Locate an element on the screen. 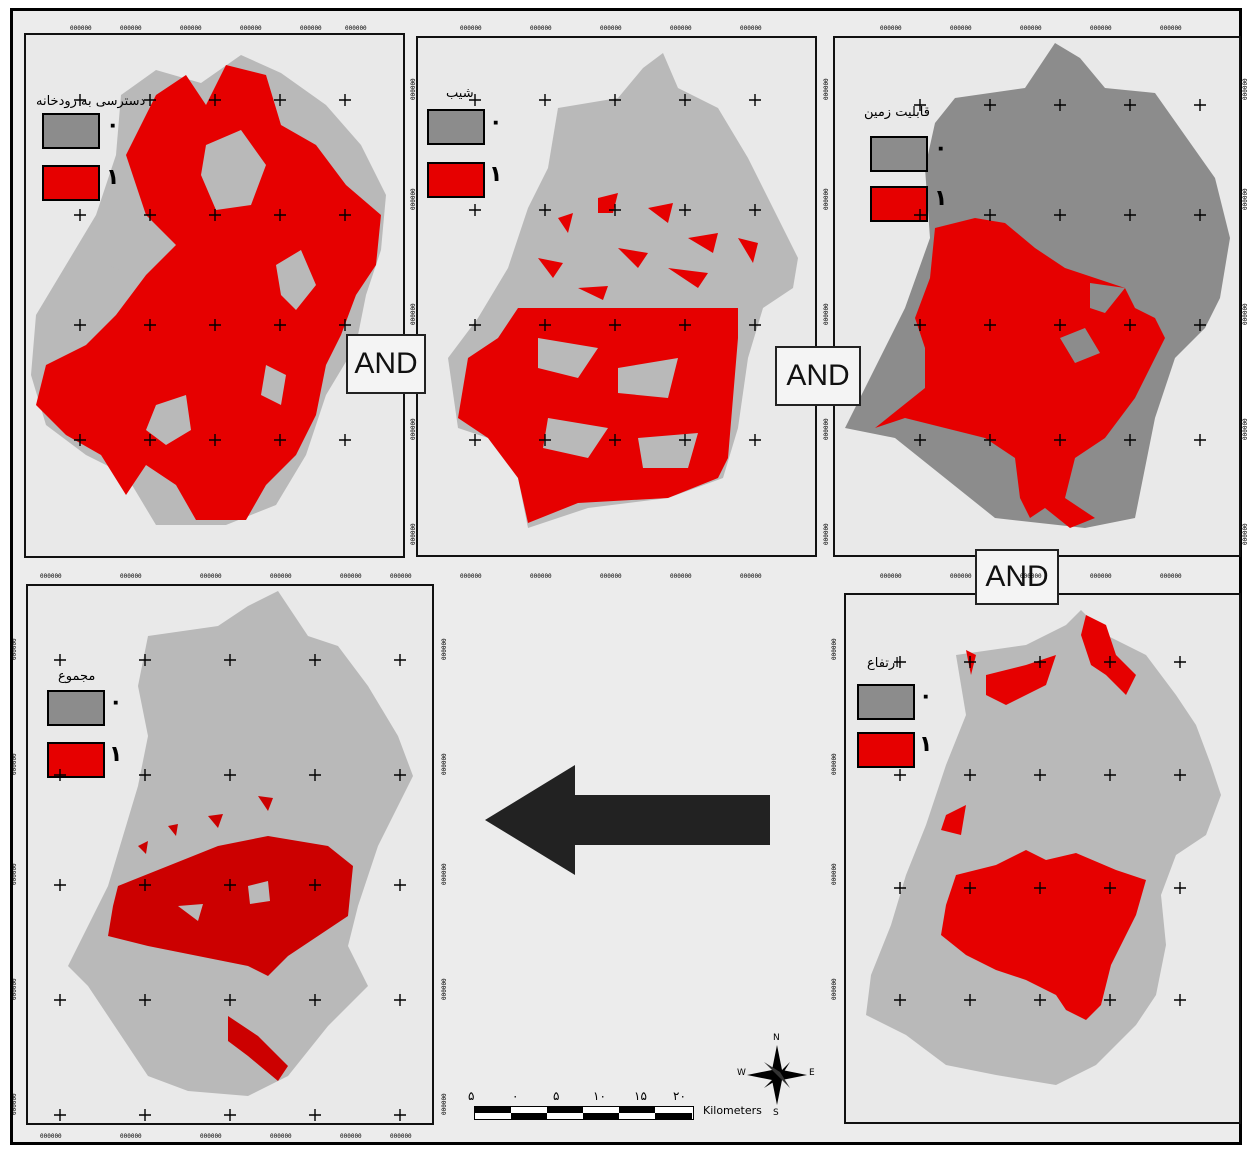 The image size is (1249, 1153). map-elevation is located at coordinates (1043, 847).